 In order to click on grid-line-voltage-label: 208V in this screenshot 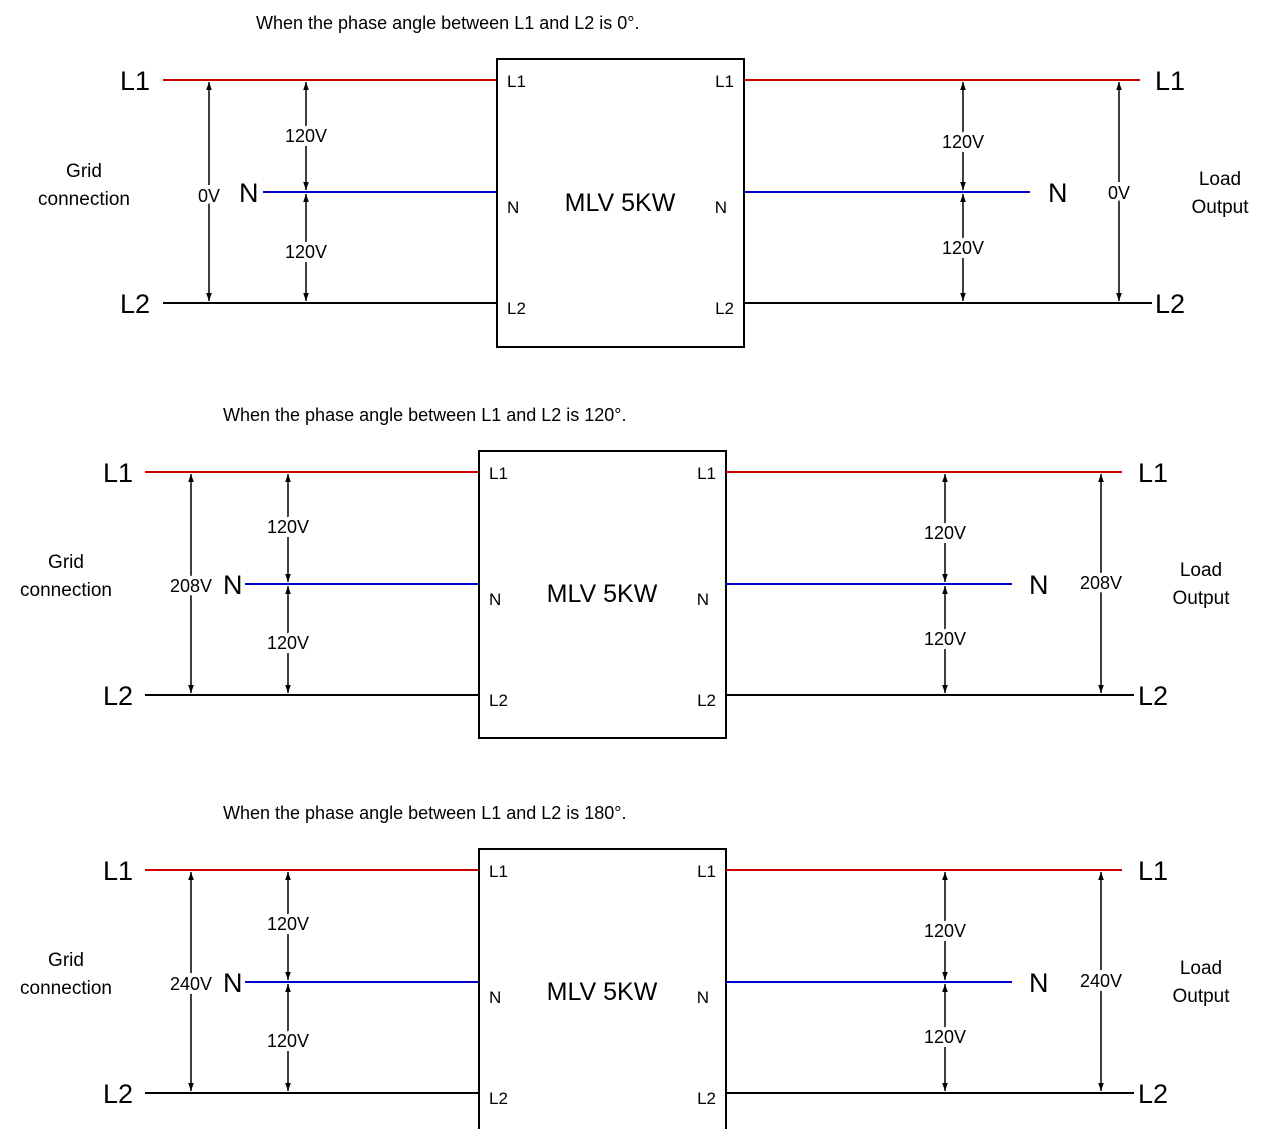, I will do `click(191, 586)`.